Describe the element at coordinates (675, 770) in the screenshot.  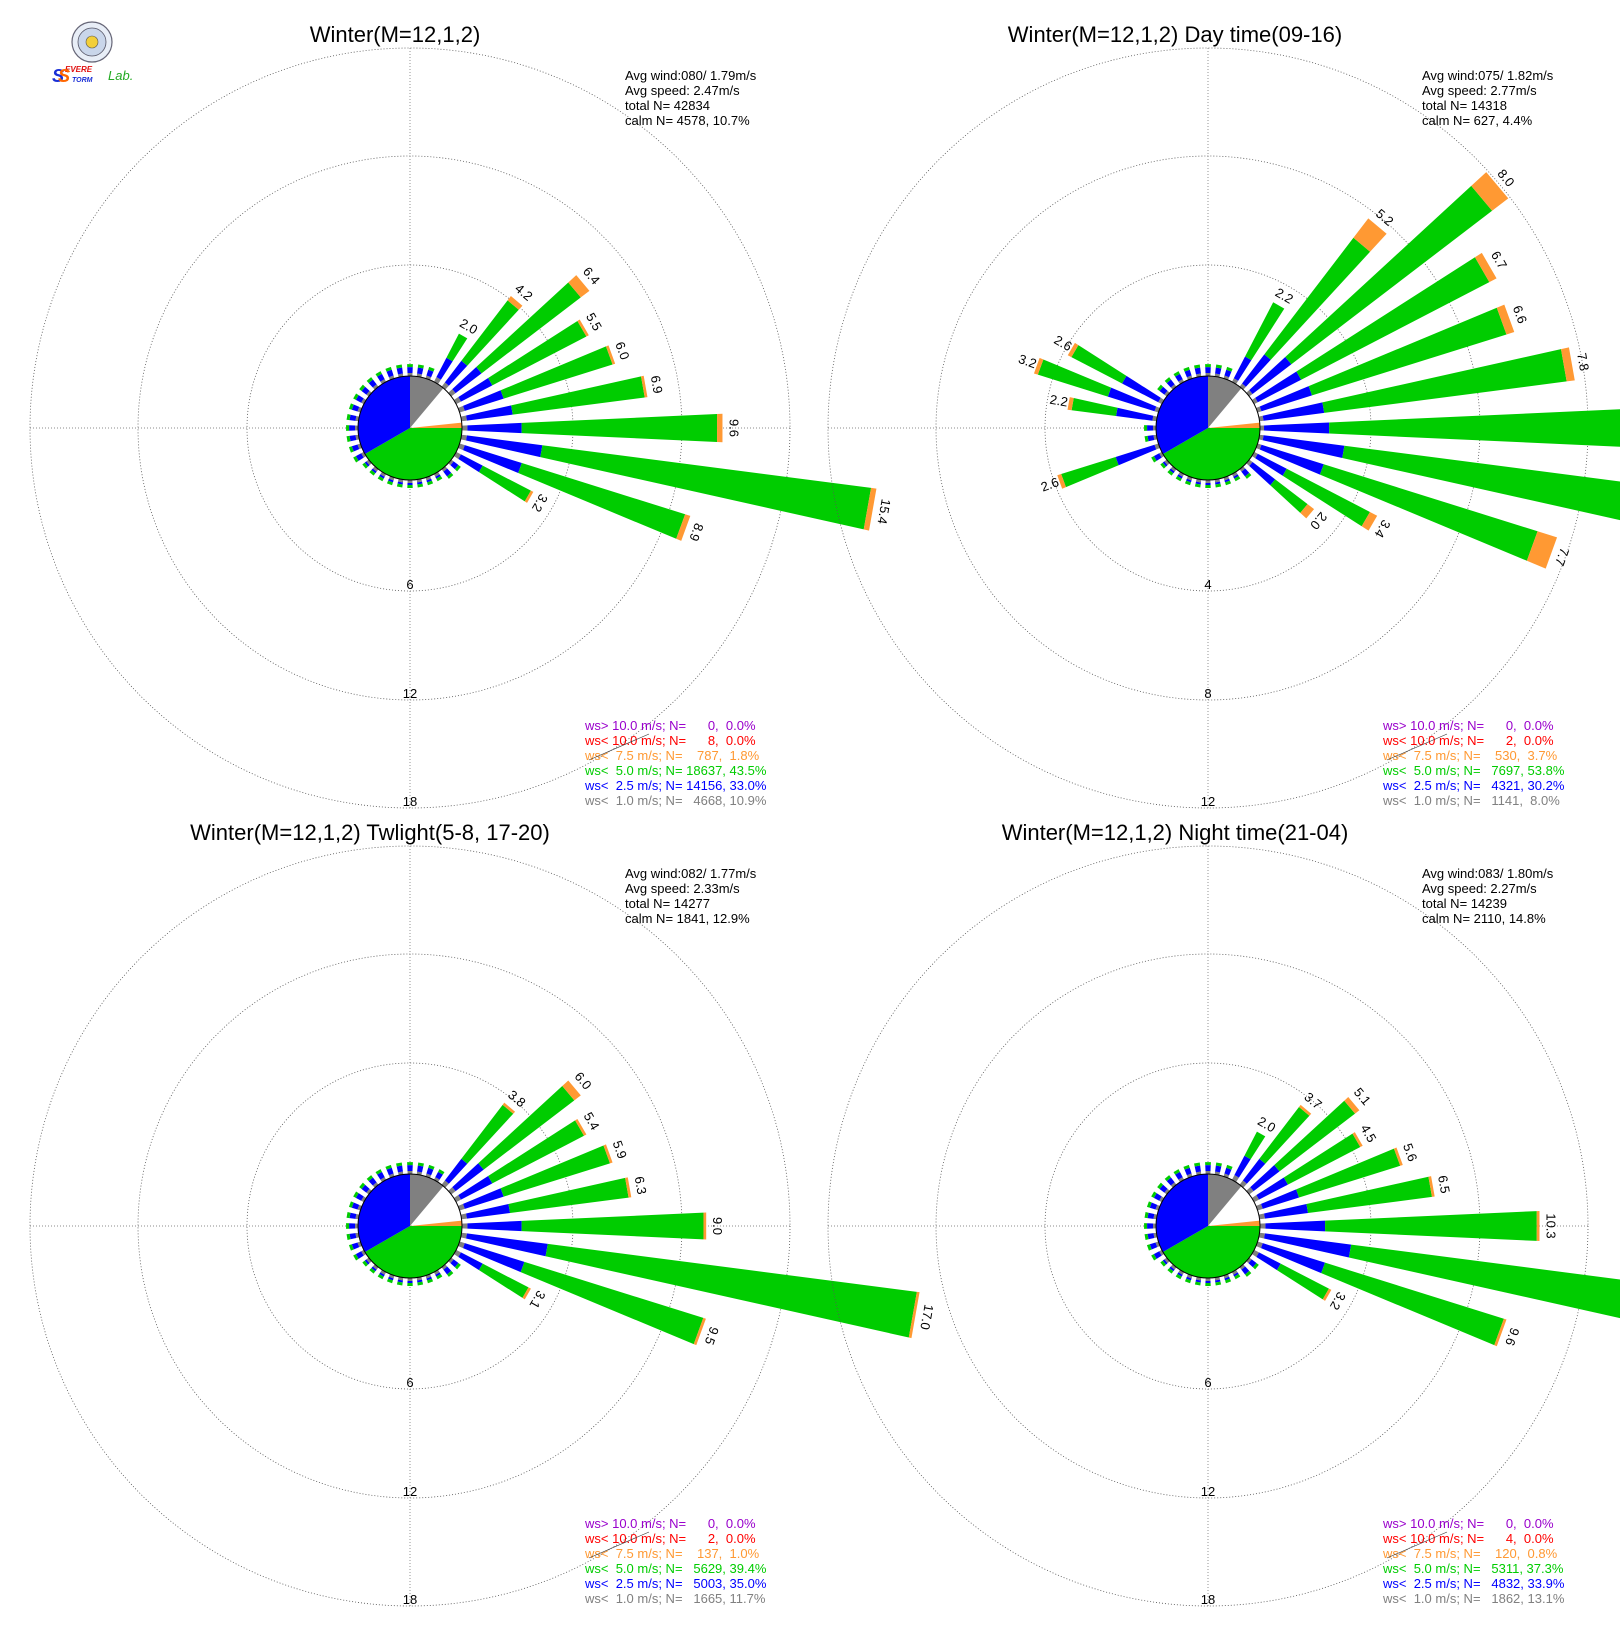
I see `legend-entry: ws< 5.0 m/s; N= 18637, 43.5%` at that location.